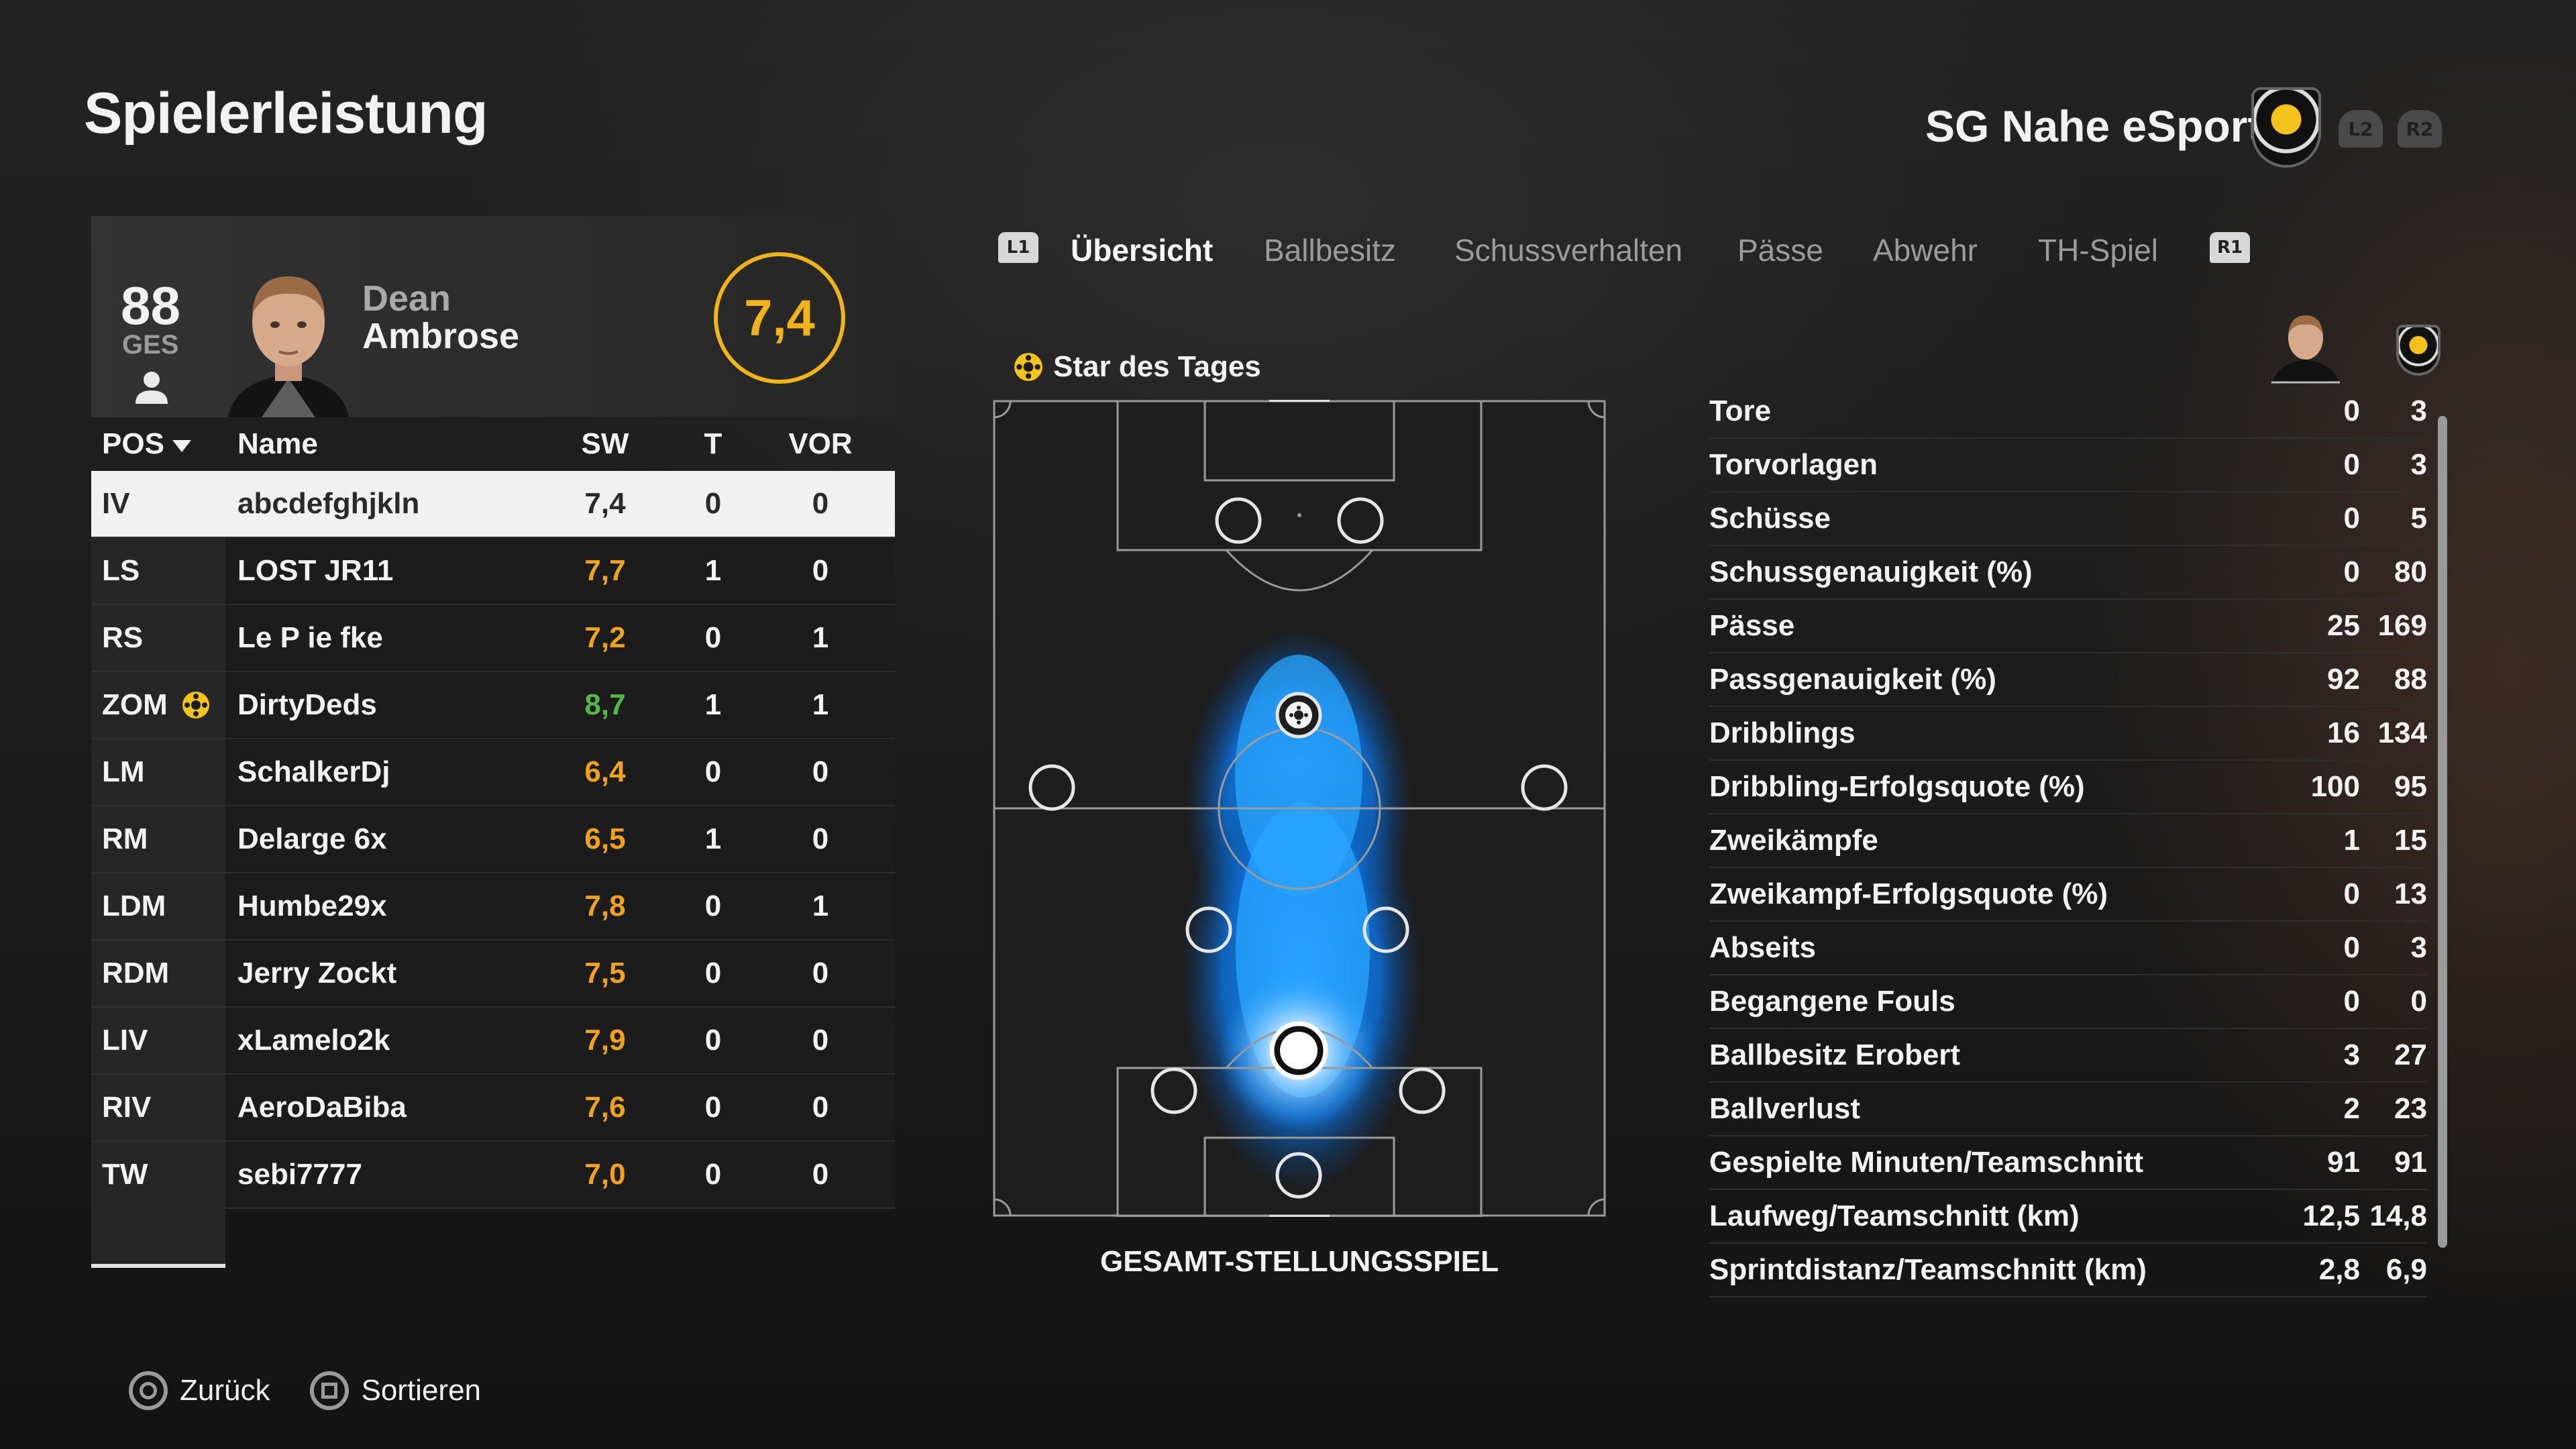  Describe the element at coordinates (493, 1041) in the screenshot. I see `table-row: LIV xLamelo2k 7,9 0 0` at that location.